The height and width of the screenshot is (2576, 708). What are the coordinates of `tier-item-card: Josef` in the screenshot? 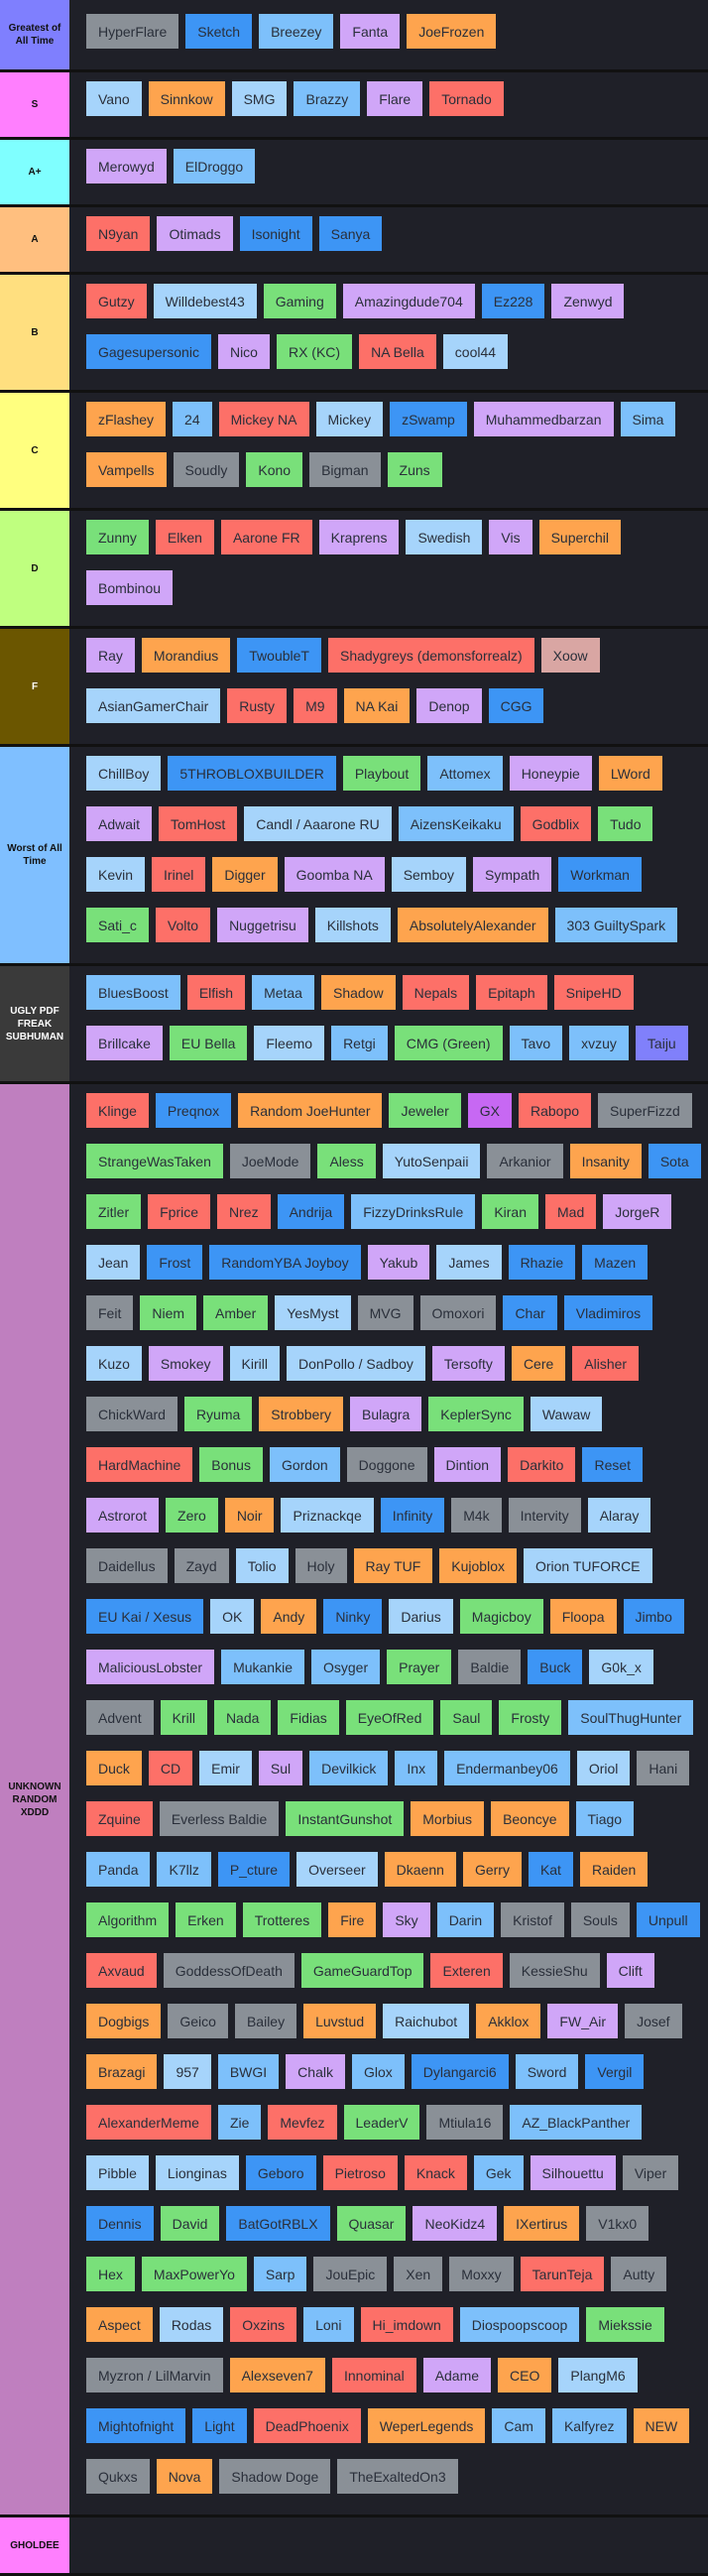 It's located at (653, 2021).